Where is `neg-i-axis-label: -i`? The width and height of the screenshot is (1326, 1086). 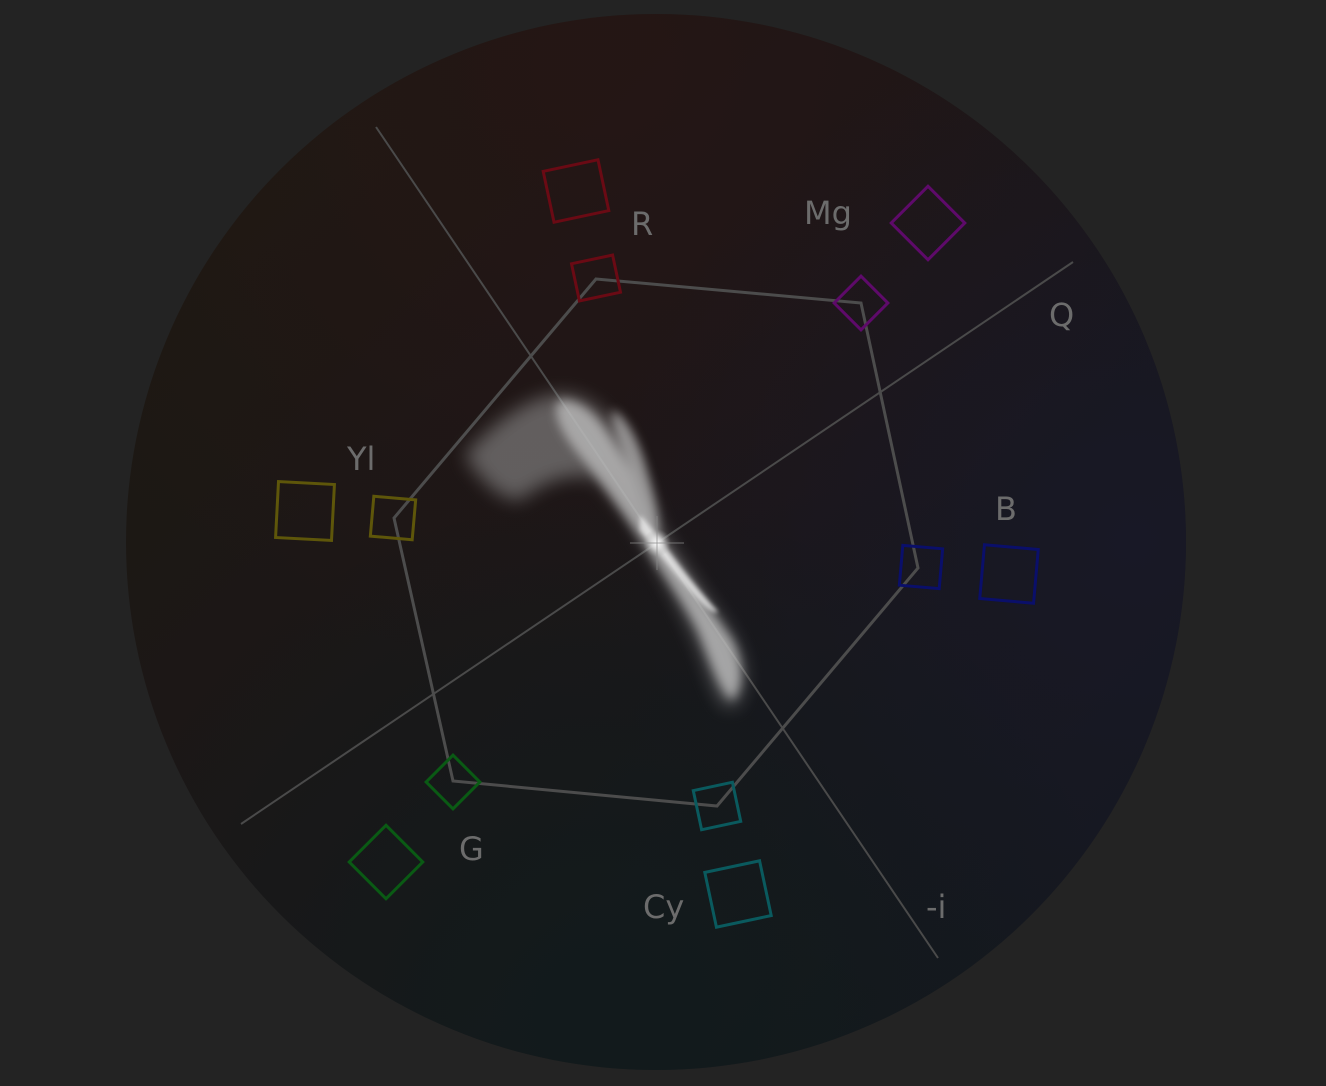
neg-i-axis-label: -i is located at coordinates (936, 907).